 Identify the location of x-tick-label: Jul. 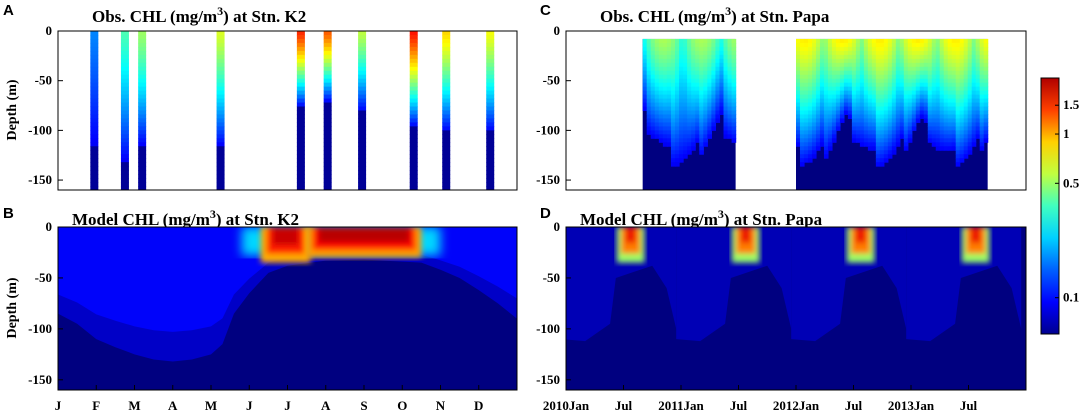
(969, 405).